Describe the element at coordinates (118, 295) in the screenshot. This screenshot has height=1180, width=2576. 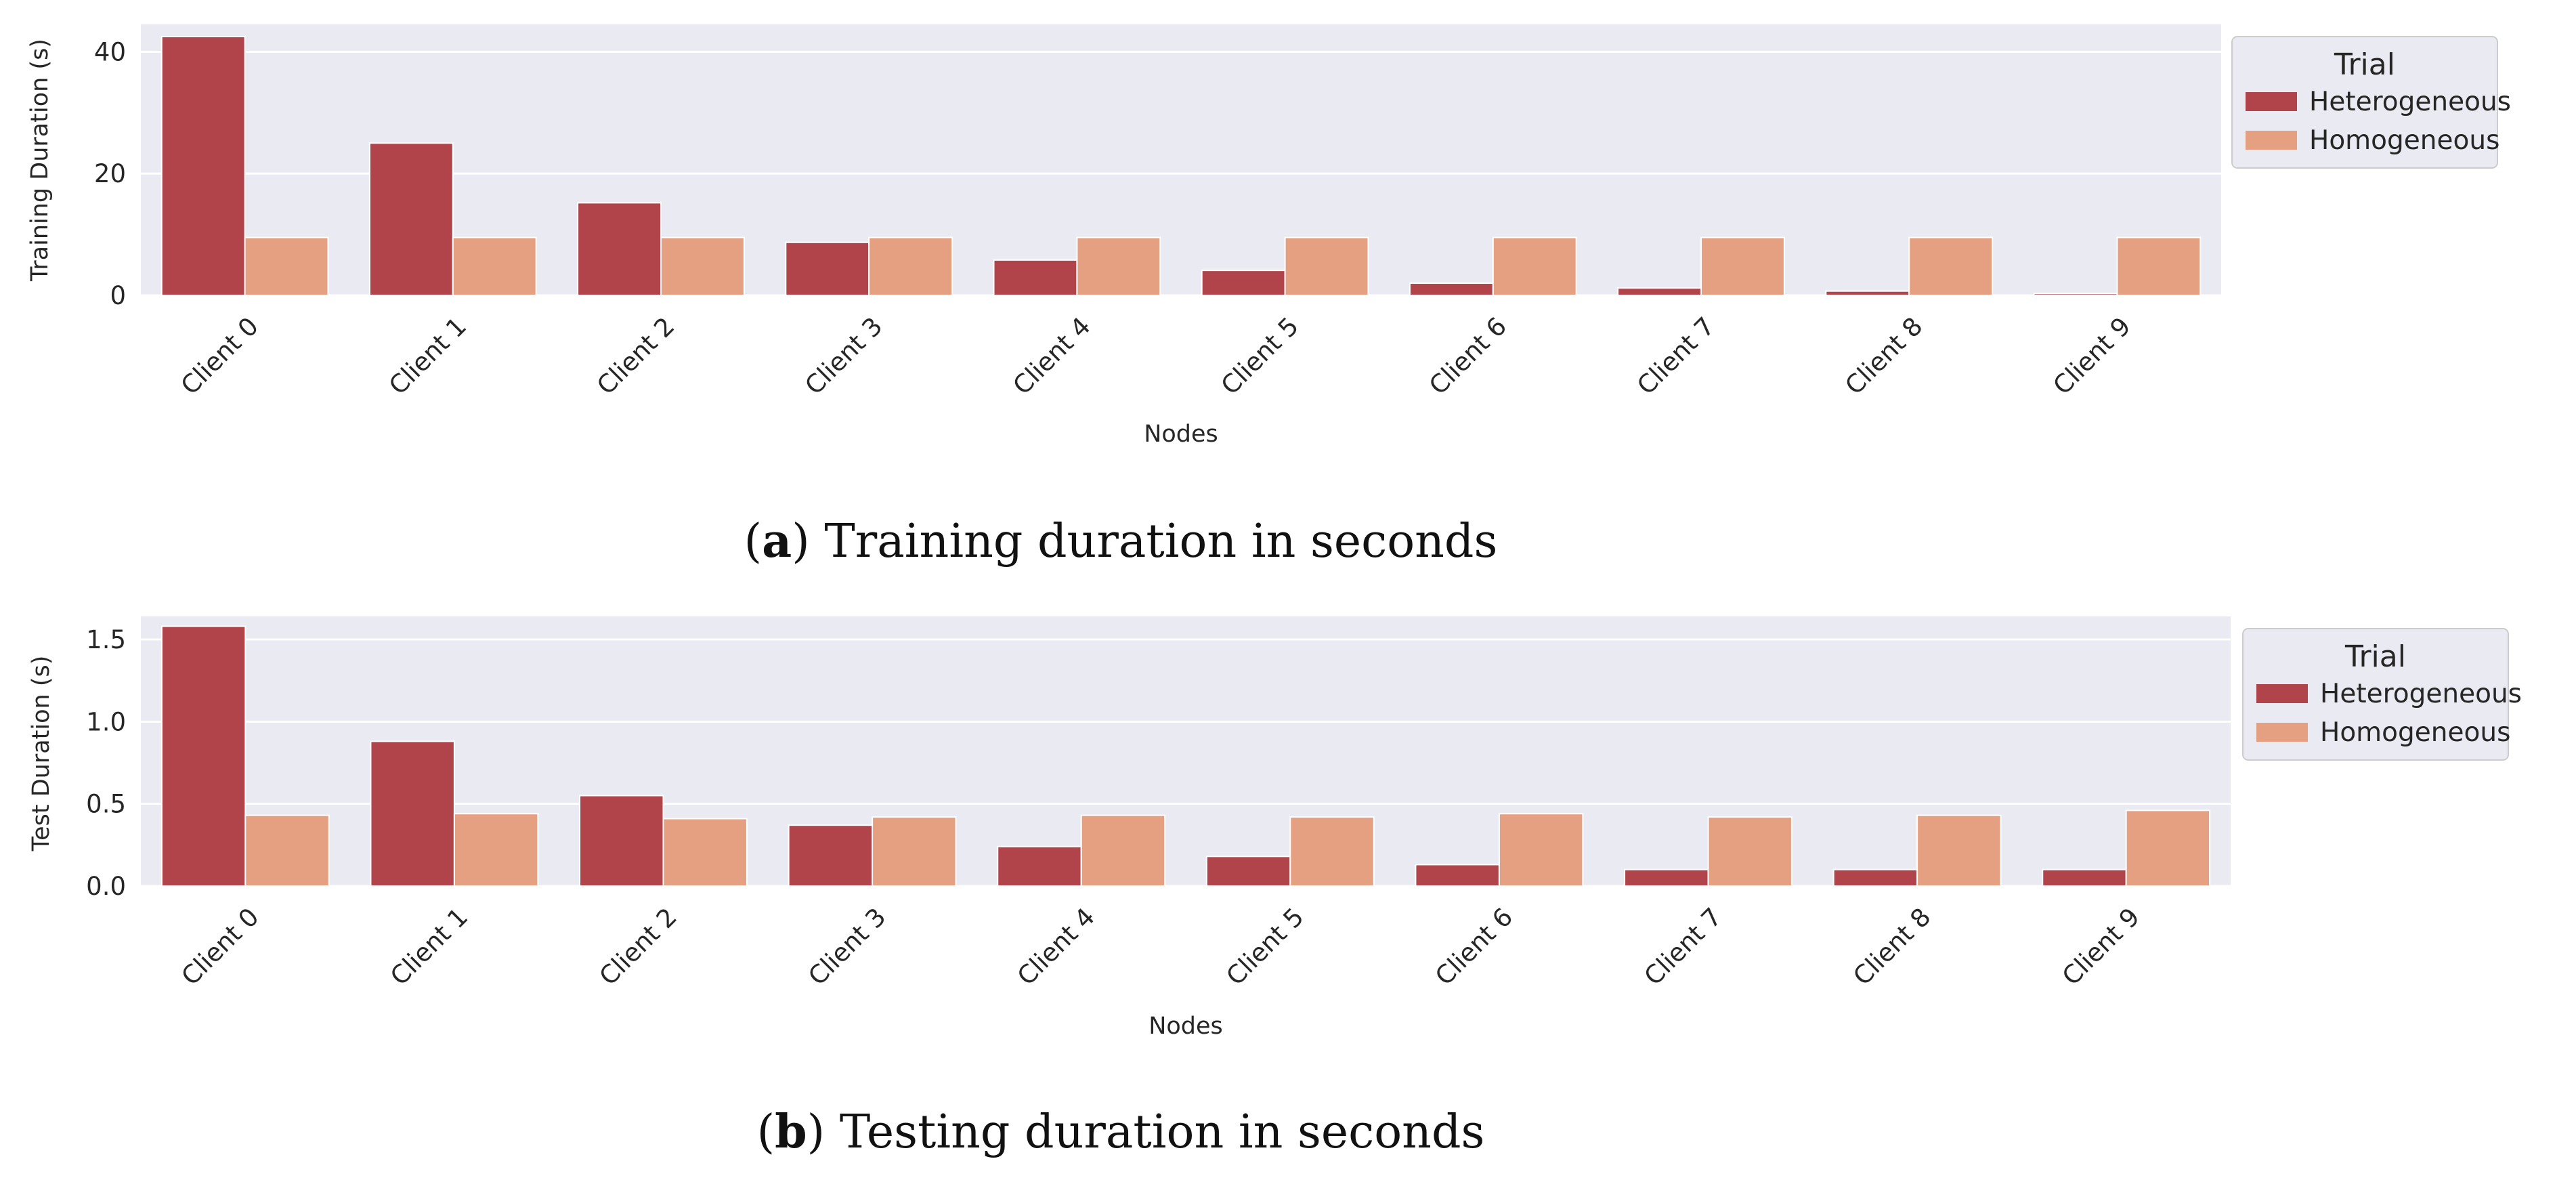
I see `y-tick-label: 0` at that location.